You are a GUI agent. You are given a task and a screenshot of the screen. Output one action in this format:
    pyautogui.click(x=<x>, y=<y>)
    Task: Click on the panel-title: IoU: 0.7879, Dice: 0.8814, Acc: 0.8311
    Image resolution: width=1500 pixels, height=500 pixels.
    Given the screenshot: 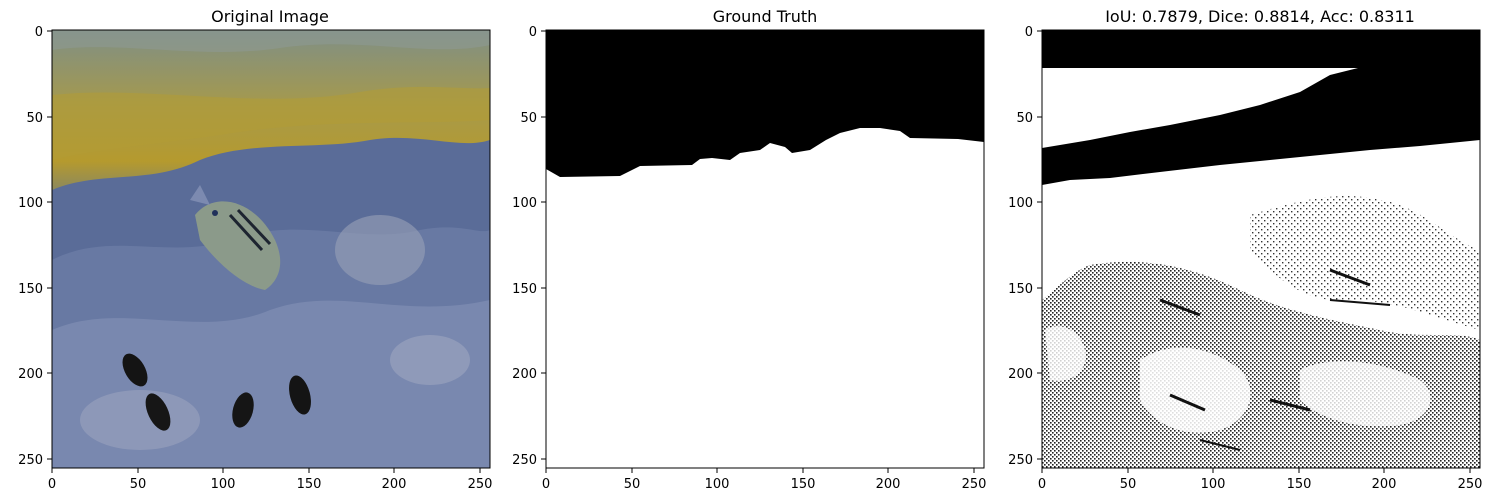 What is the action you would take?
    pyautogui.click(x=1260, y=16)
    